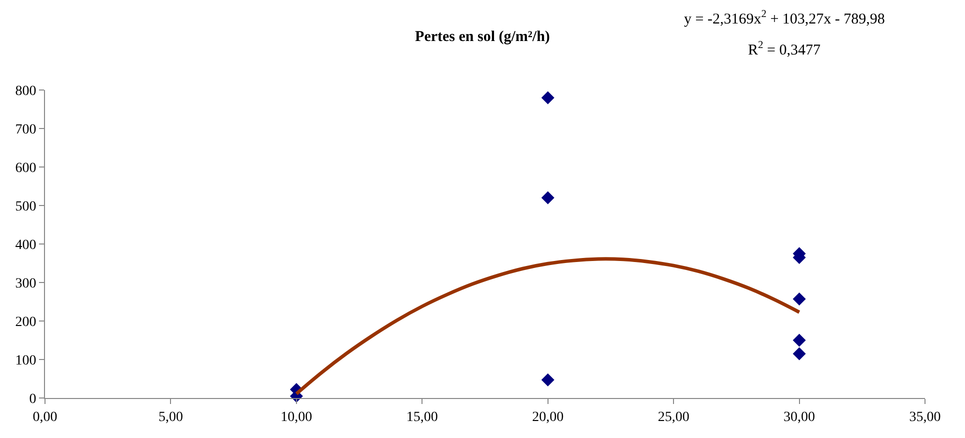  Describe the element at coordinates (45, 417) in the screenshot. I see `x-tick-label: 0,00` at that location.